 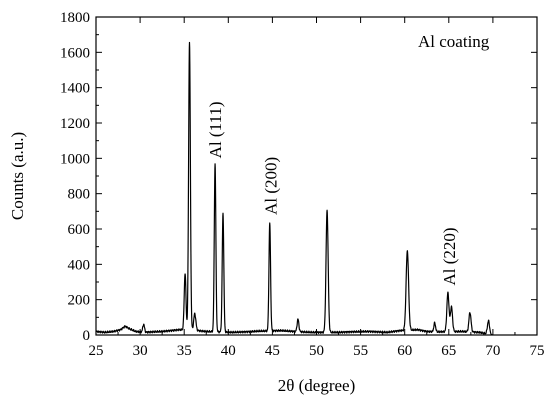 I want to click on x-tick-label: 60, so click(x=404, y=351).